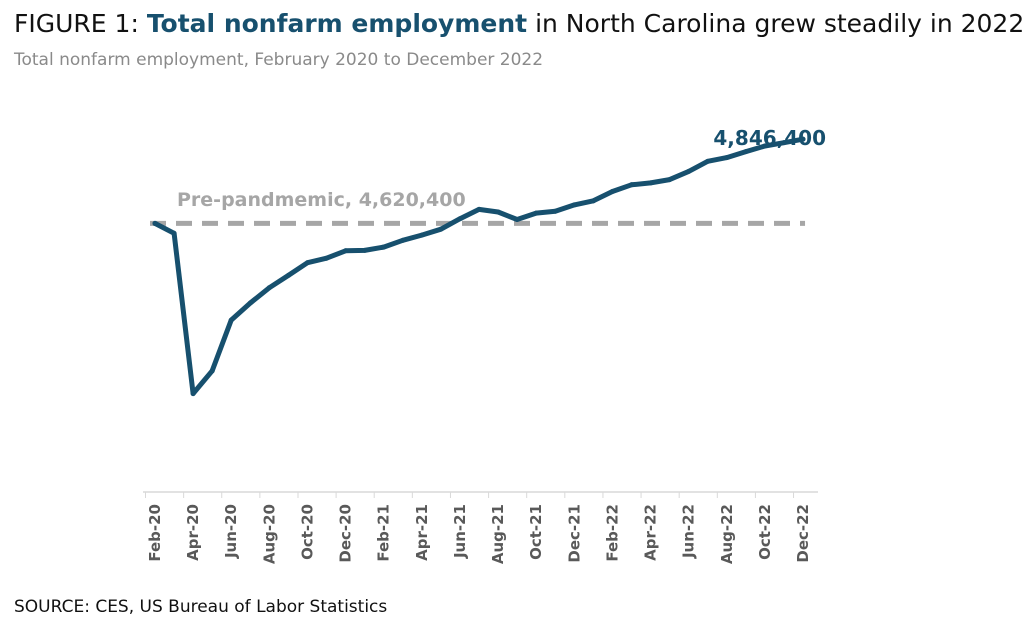 This screenshot has height=625, width=1024. I want to click on title-prefix: FIGURE 1:, so click(80, 23).